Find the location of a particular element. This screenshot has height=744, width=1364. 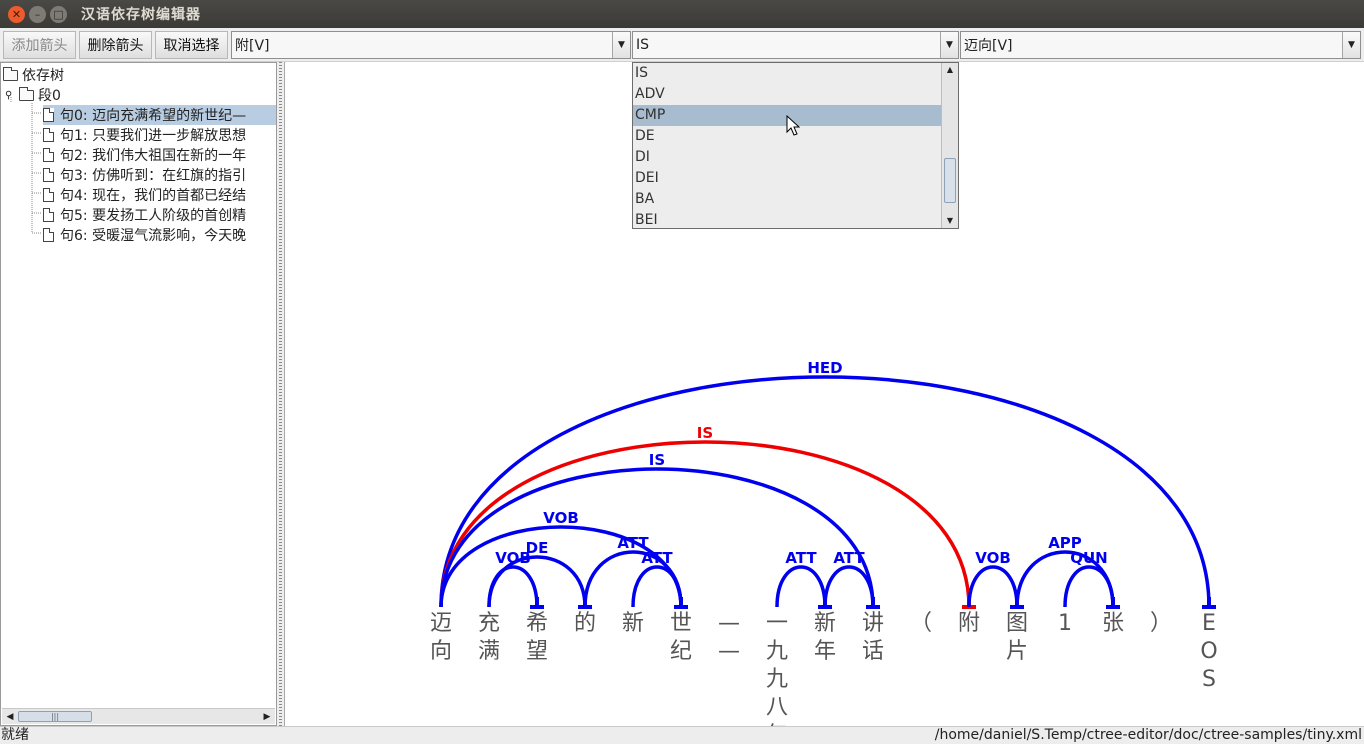

minimize-icon: – is located at coordinates (37, 14).